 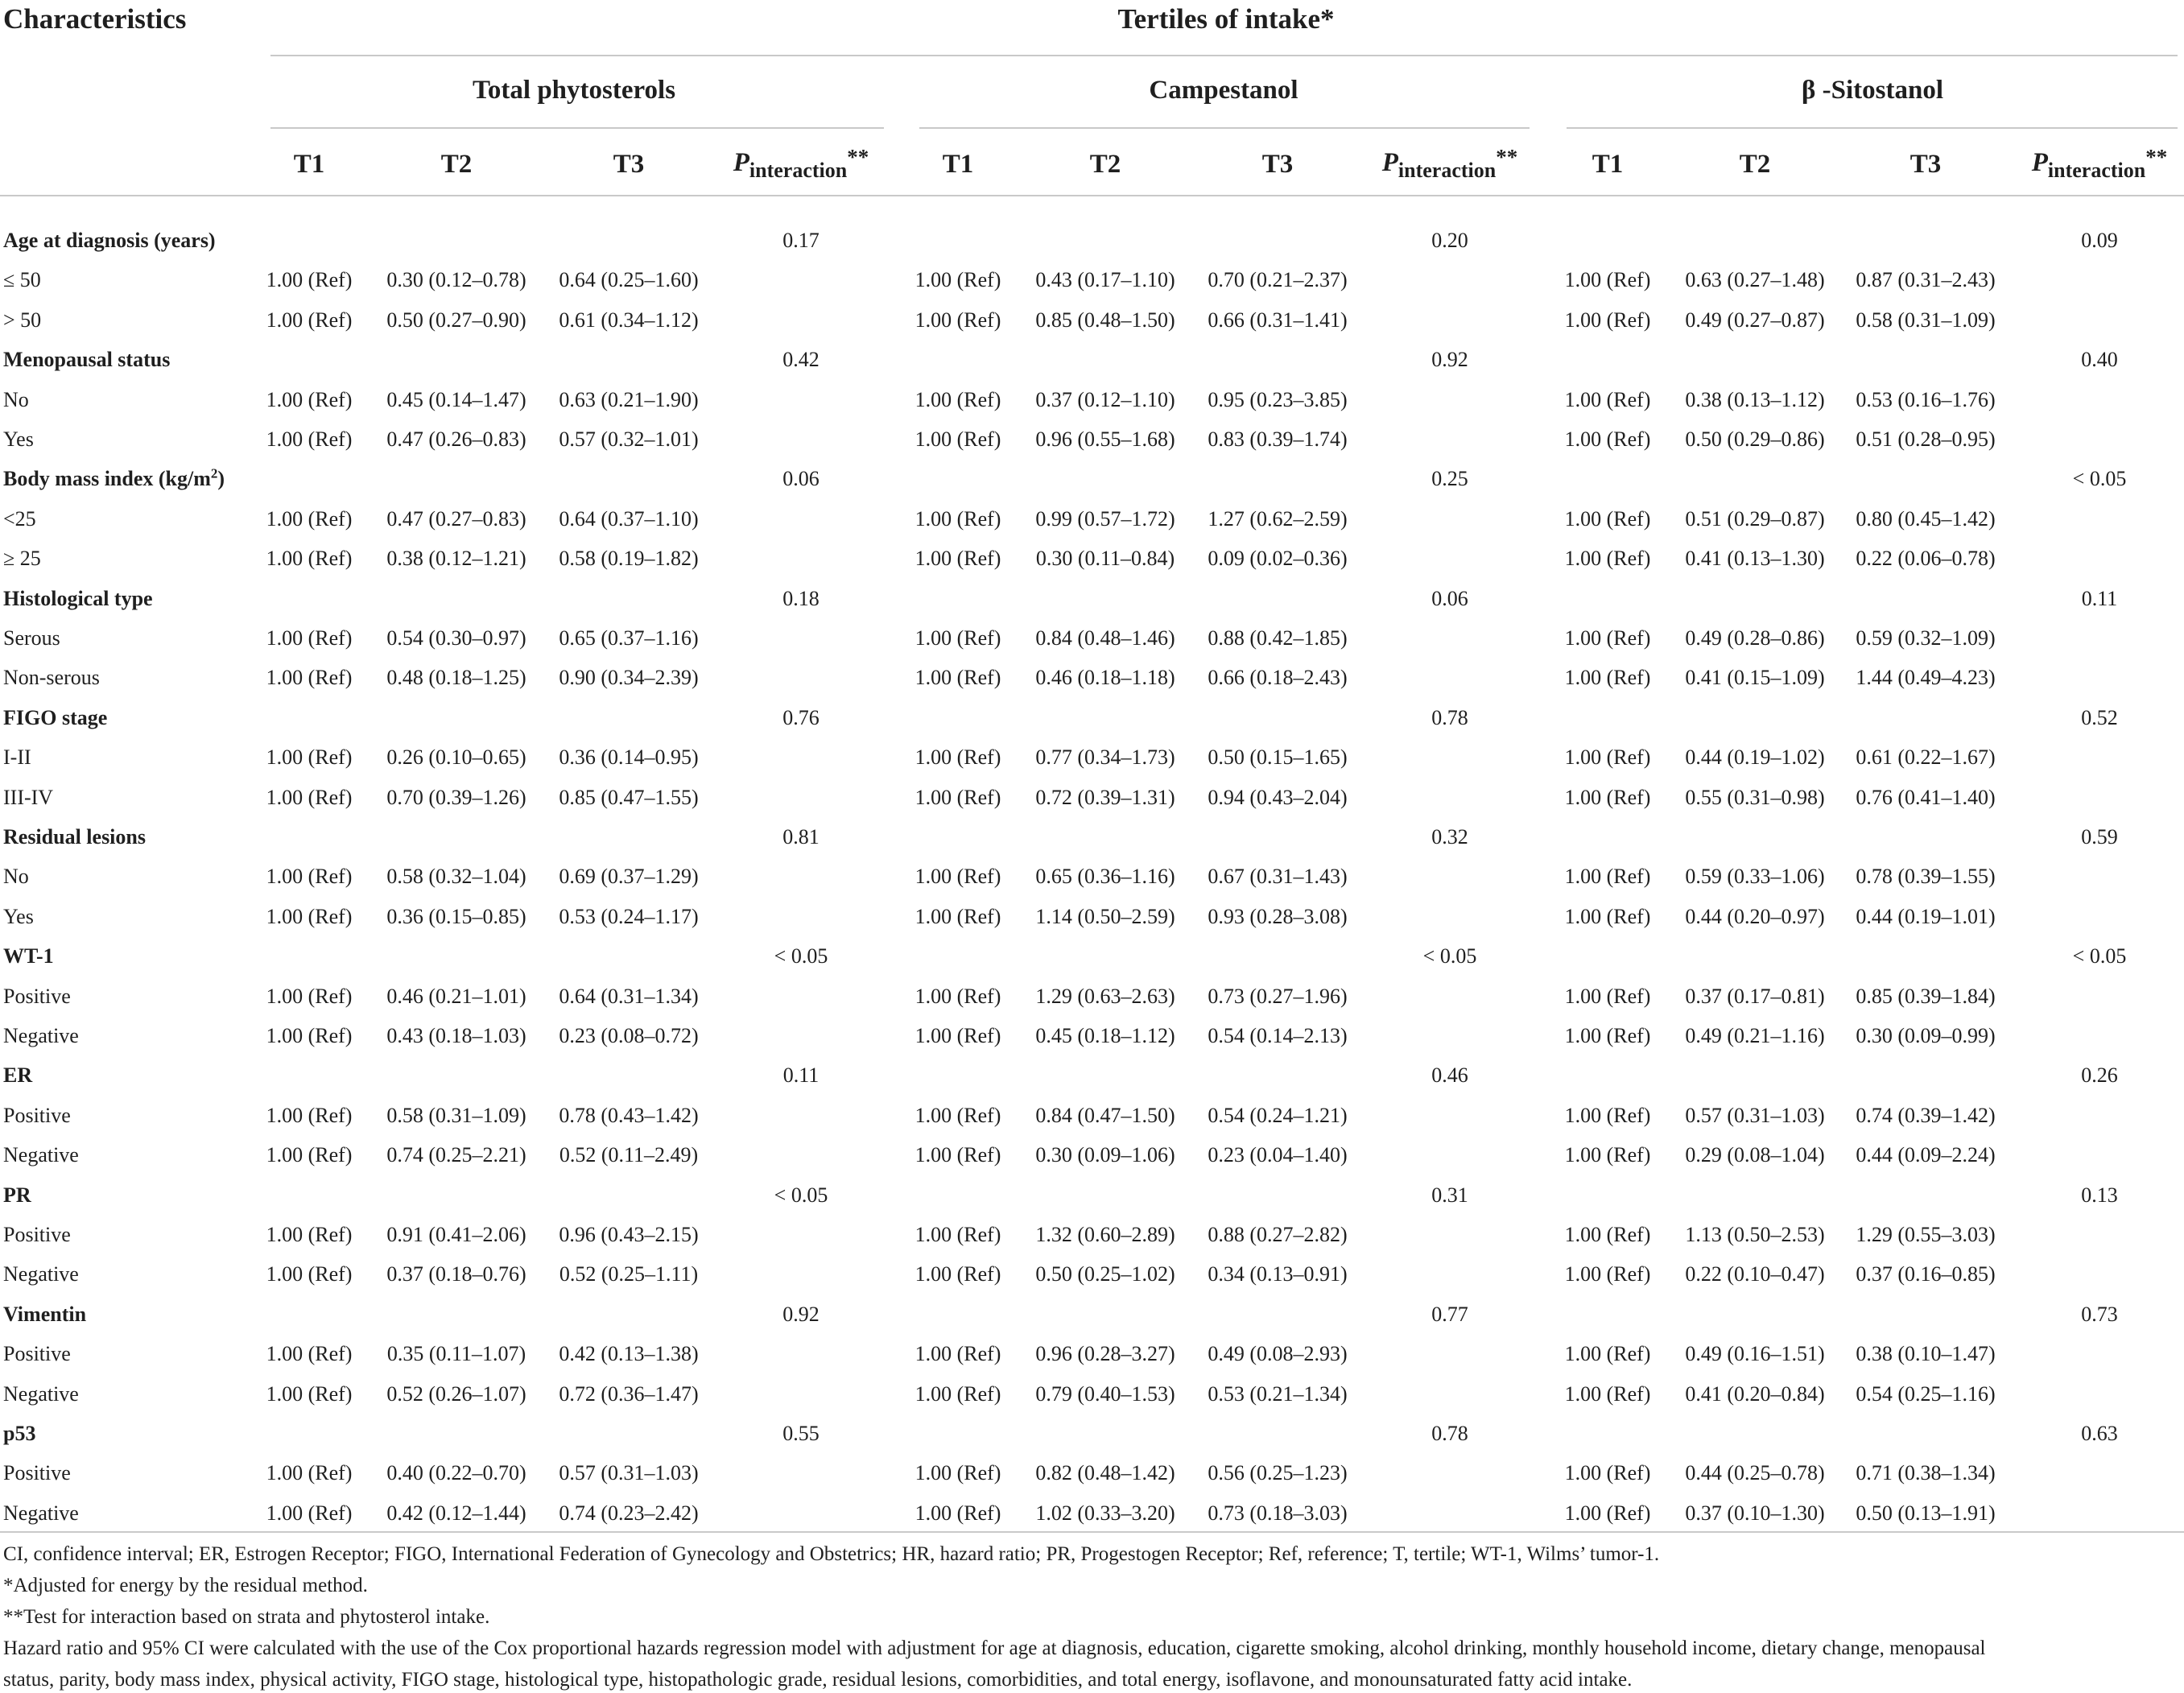 What do you see at coordinates (1926, 996) in the screenshot?
I see `hazard-ratio-cell: 0.85 (0.39–1.84)` at bounding box center [1926, 996].